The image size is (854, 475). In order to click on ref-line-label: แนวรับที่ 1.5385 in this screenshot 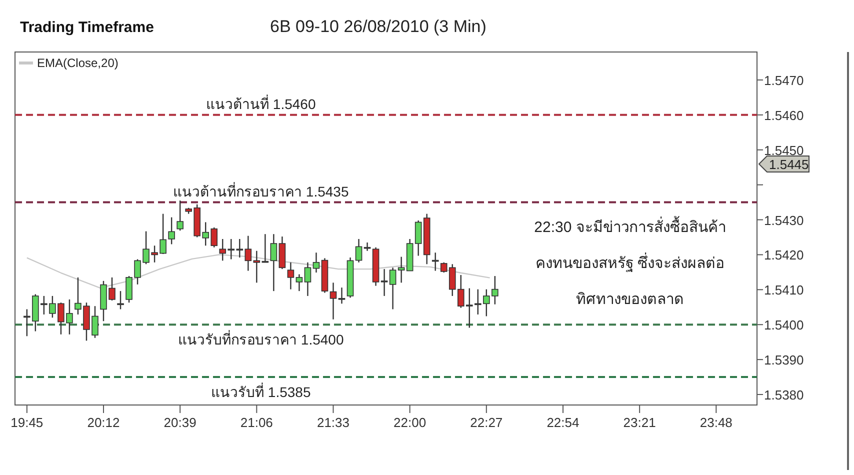, I will do `click(261, 391)`.